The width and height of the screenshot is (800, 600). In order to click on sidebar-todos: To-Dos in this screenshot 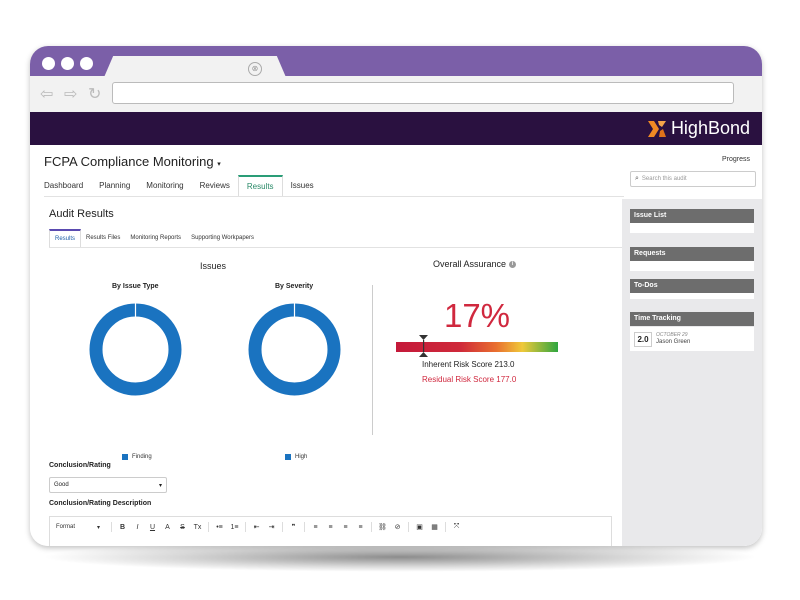, I will do `click(692, 286)`.